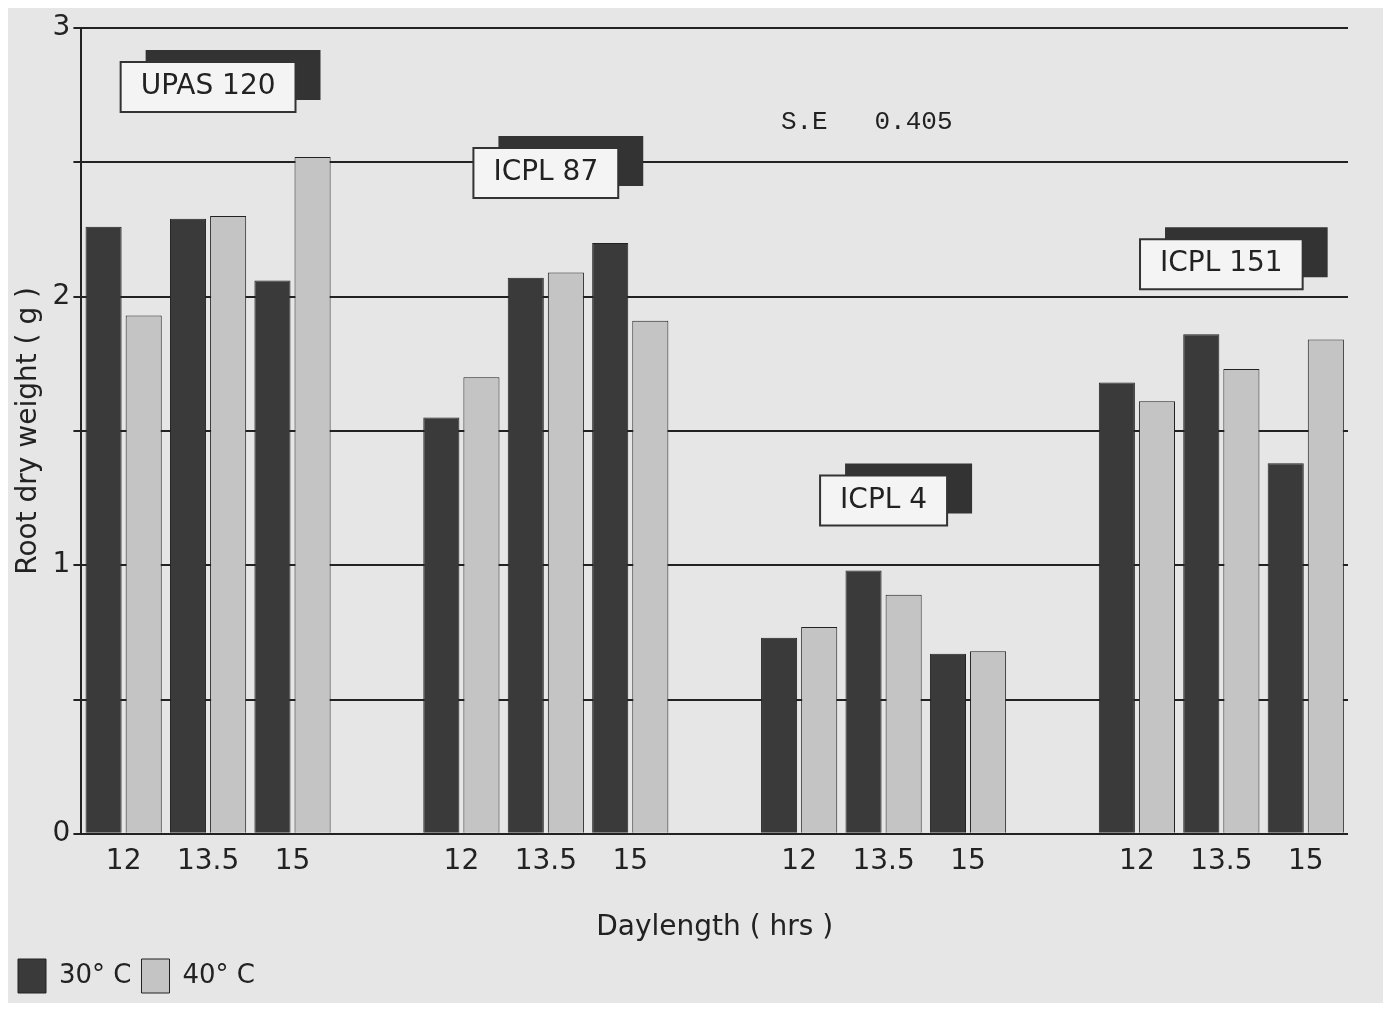 The height and width of the screenshot is (1018, 1391). I want to click on legend-label: 30° C, so click(95, 973).